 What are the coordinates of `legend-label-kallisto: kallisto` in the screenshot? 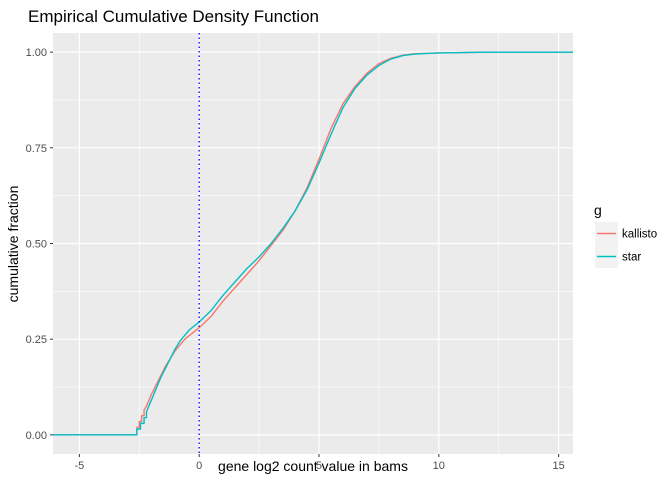 It's located at (639, 235).